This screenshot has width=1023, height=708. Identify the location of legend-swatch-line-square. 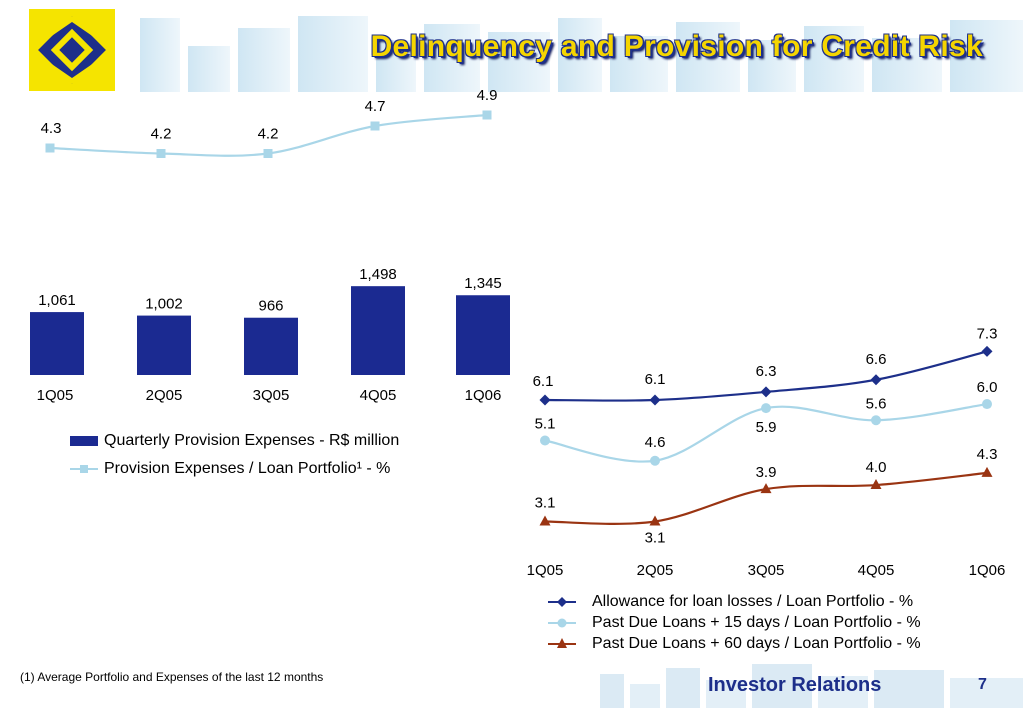
(84, 469).